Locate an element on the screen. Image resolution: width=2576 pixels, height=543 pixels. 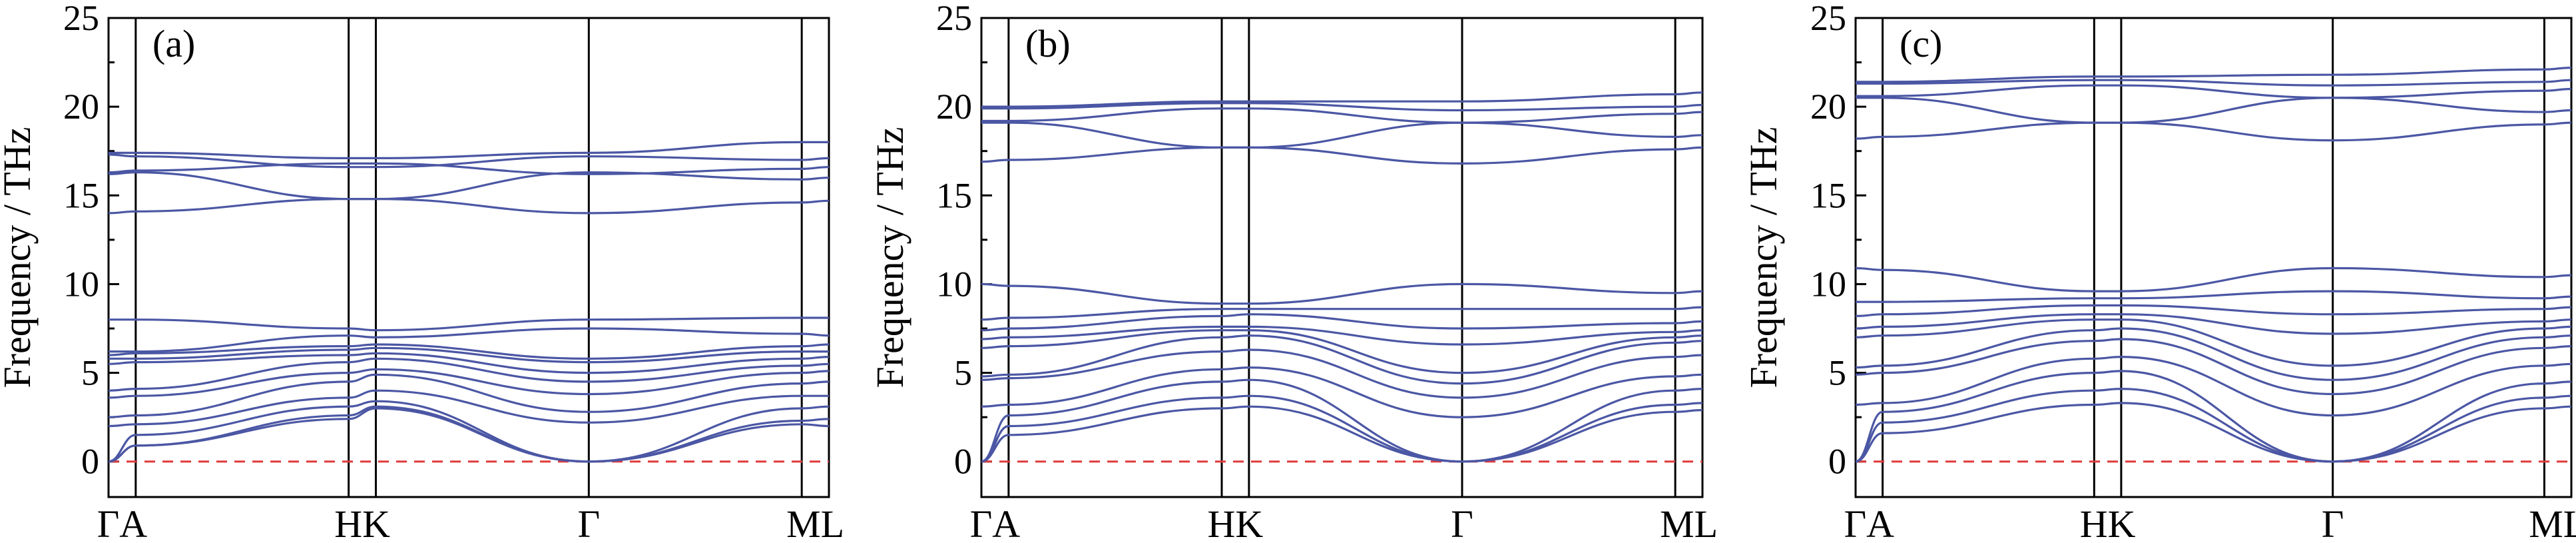
panel-label: (b) is located at coordinates (1048, 43).